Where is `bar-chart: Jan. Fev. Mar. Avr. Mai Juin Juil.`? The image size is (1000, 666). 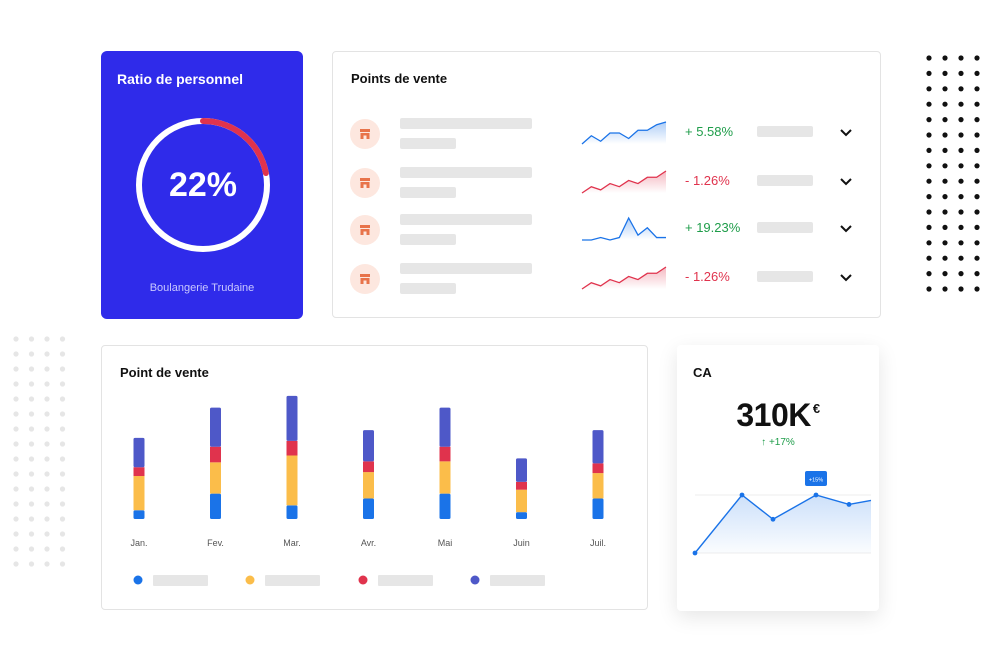 bar-chart: Jan. Fev. Mar. Avr. Mai Juin Juil. is located at coordinates (368, 490).